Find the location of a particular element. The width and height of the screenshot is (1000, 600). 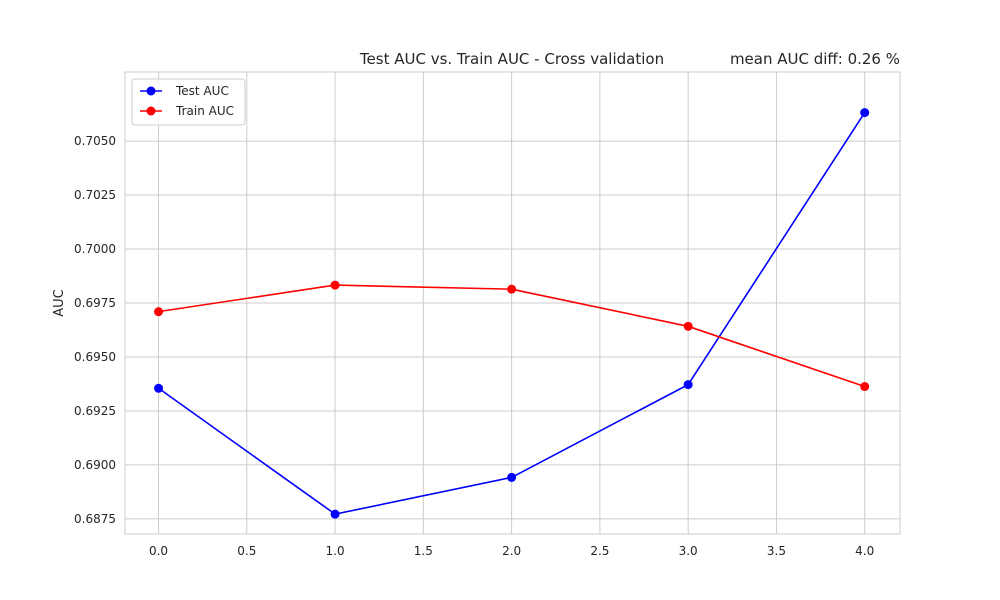

legend: Test AUC Train AUC is located at coordinates (188, 102).